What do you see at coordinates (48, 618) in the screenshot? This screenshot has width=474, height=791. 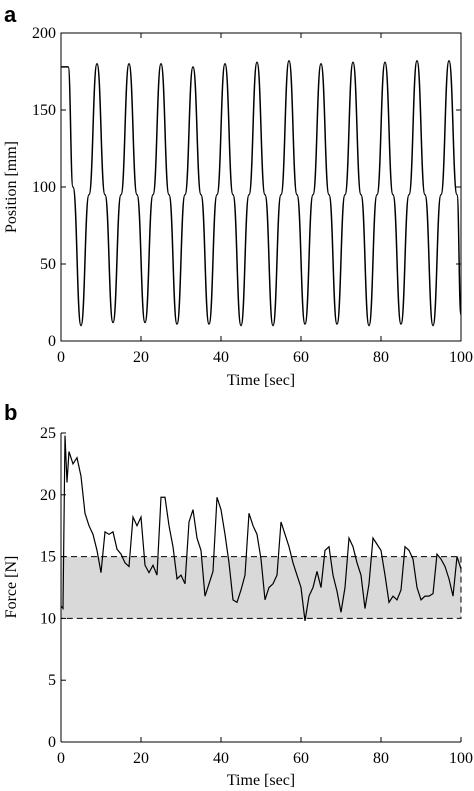 I see `y-tick-label: 10` at bounding box center [48, 618].